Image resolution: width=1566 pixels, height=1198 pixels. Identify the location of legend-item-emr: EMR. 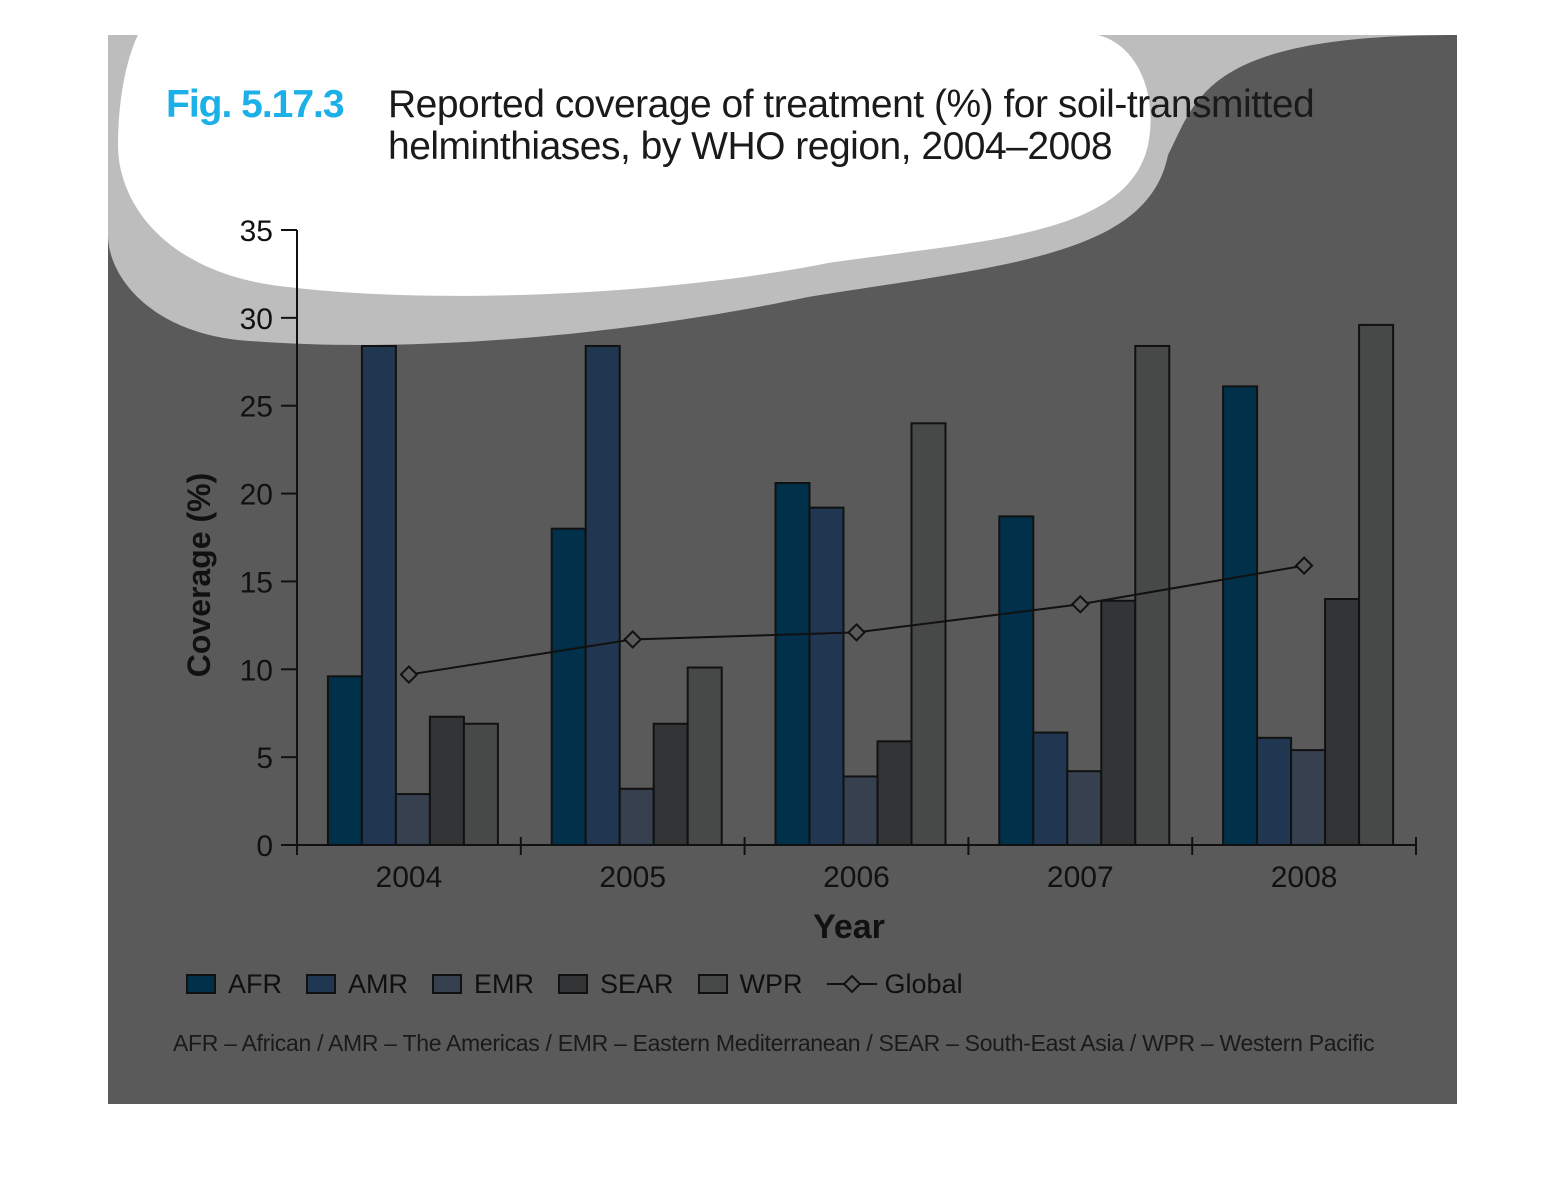
(483, 984).